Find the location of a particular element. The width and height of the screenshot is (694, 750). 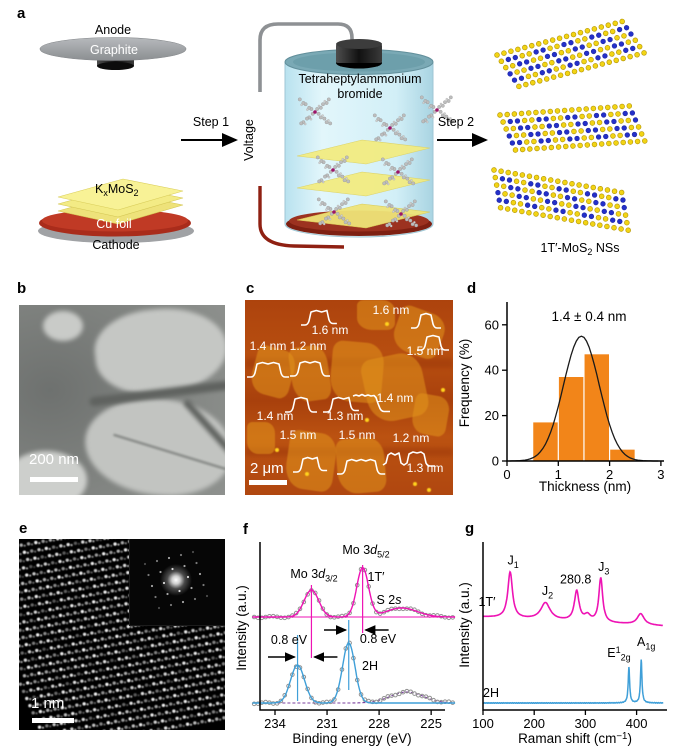

raman-peak-label: A1g is located at coordinates (646, 643).